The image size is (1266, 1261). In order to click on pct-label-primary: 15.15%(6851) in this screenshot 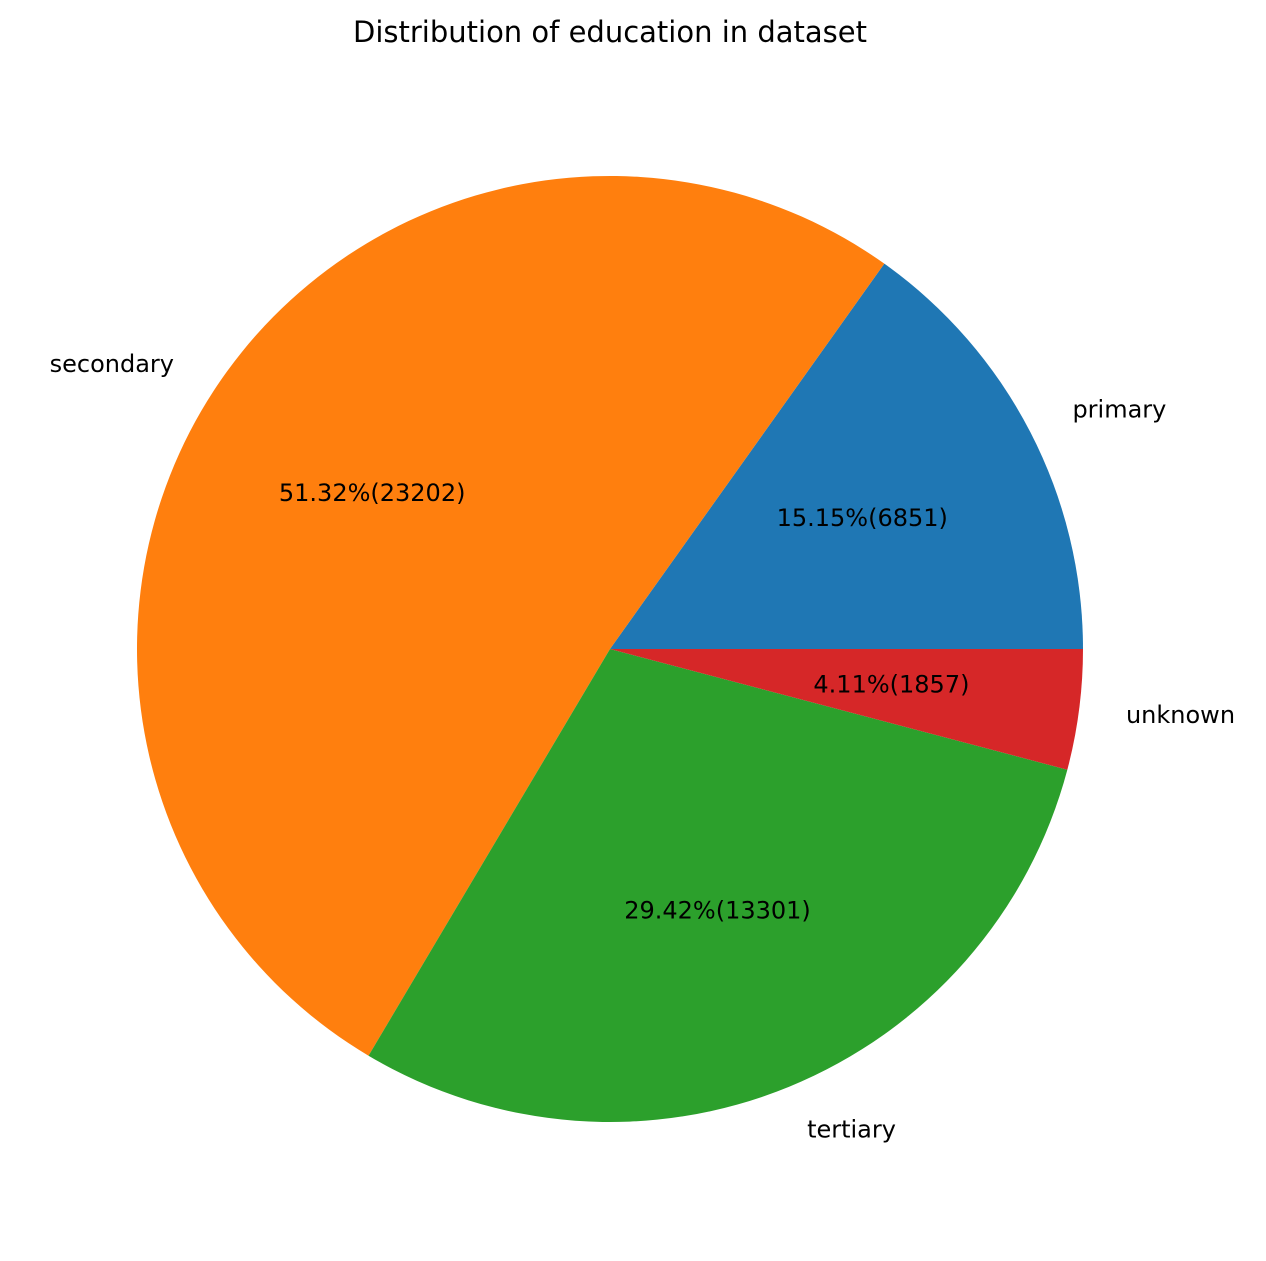, I will do `click(862, 518)`.